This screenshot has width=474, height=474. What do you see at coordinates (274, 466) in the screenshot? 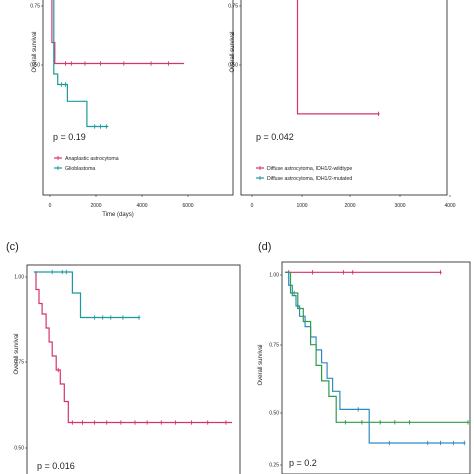
I see `y-tick-label: 0.25` at bounding box center [274, 466].